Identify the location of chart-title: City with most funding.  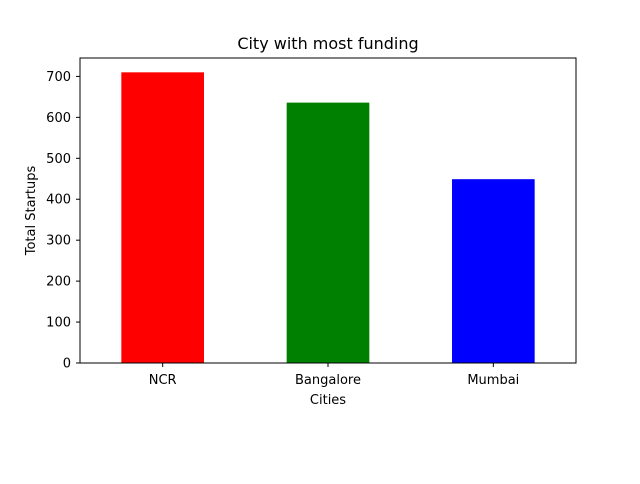
(327, 43).